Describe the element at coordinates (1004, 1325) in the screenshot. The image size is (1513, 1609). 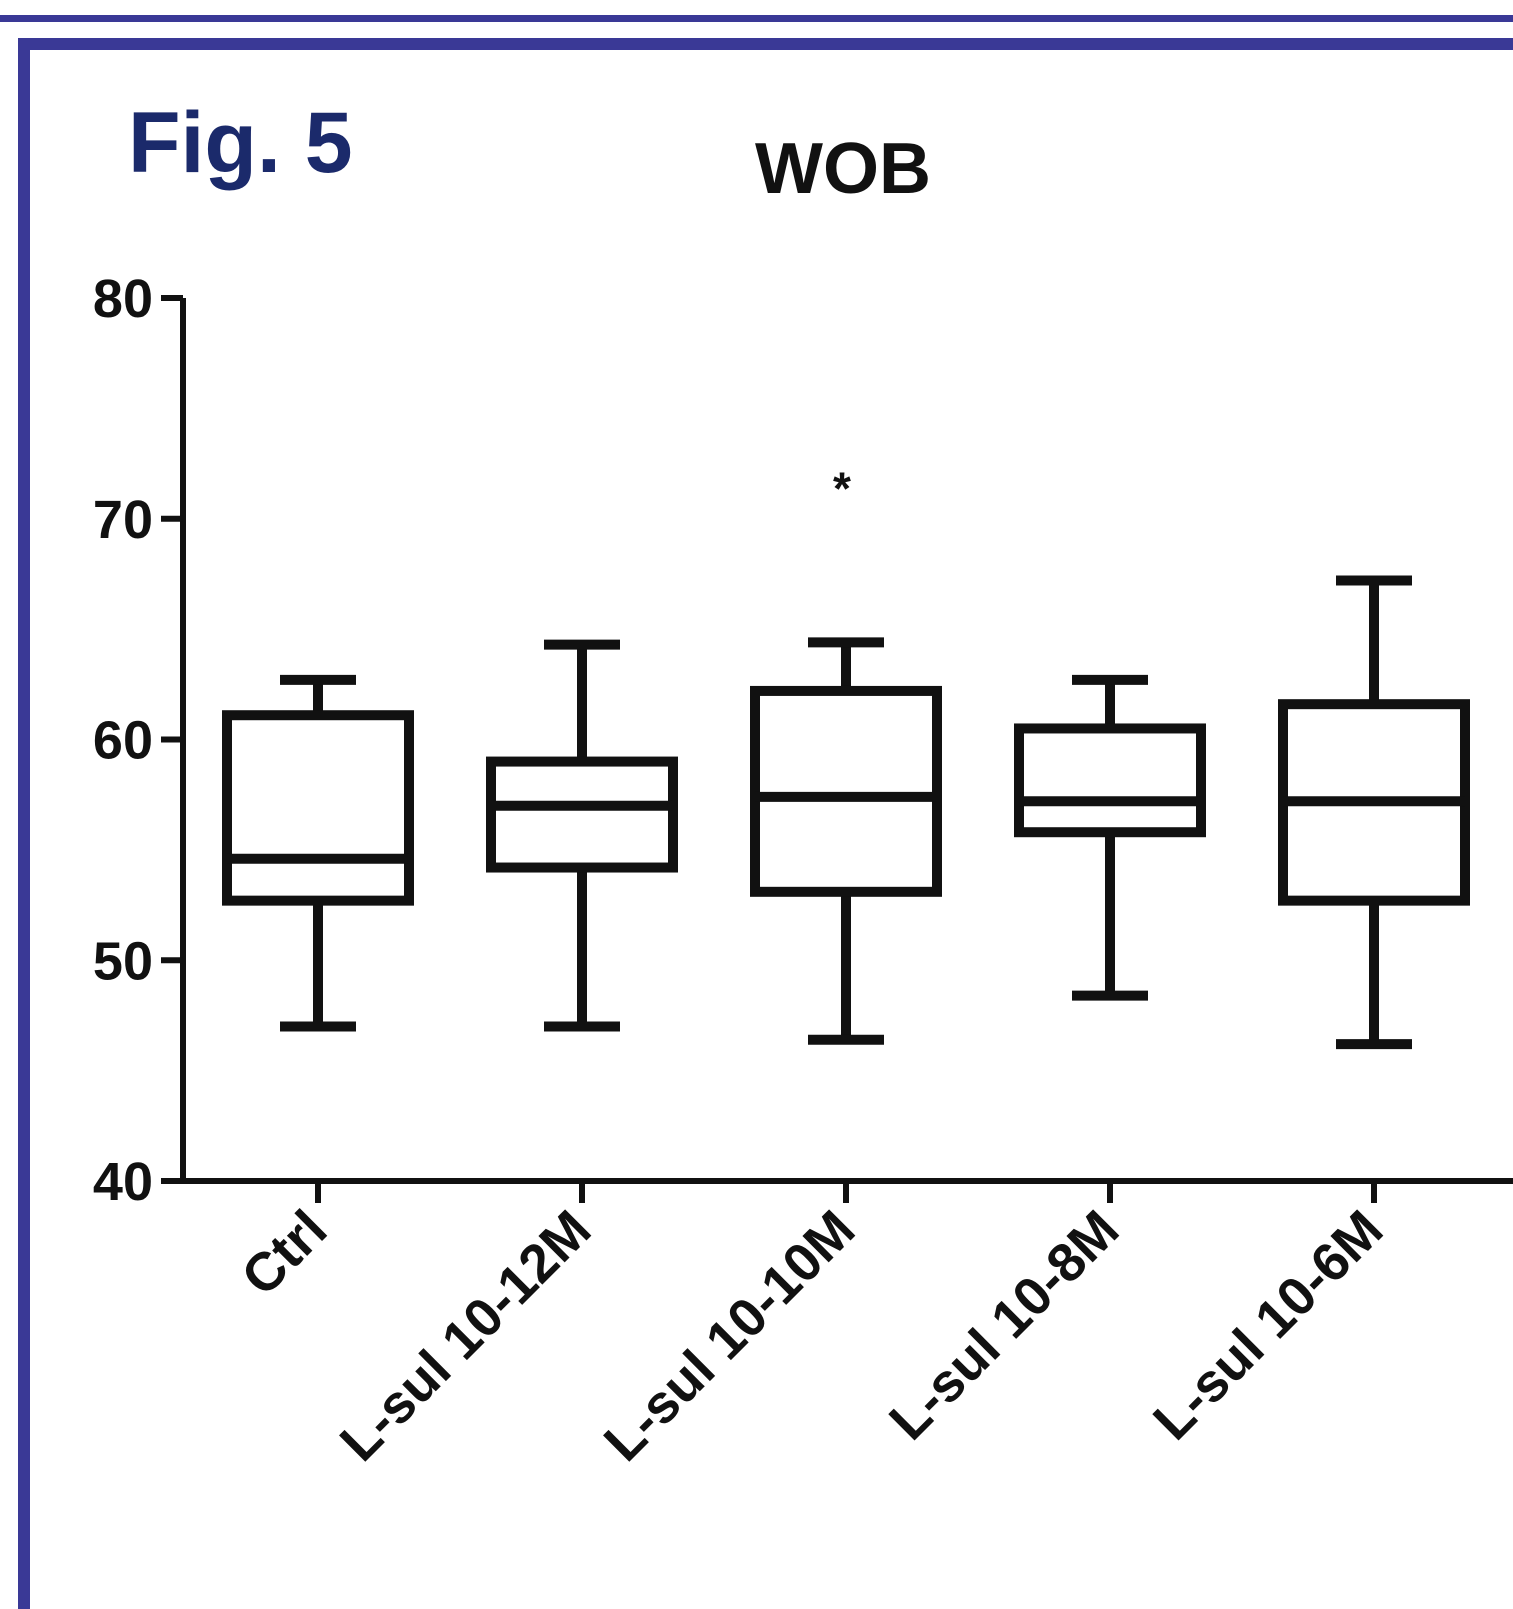
I see `x-tick-label: L-sul 10-8M` at that location.